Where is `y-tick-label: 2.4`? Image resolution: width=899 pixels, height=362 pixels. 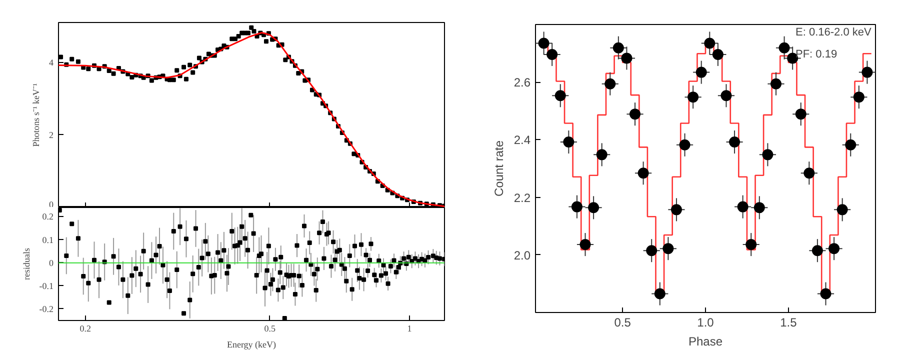
y-tick-label: 2.4 is located at coordinates (522, 140).